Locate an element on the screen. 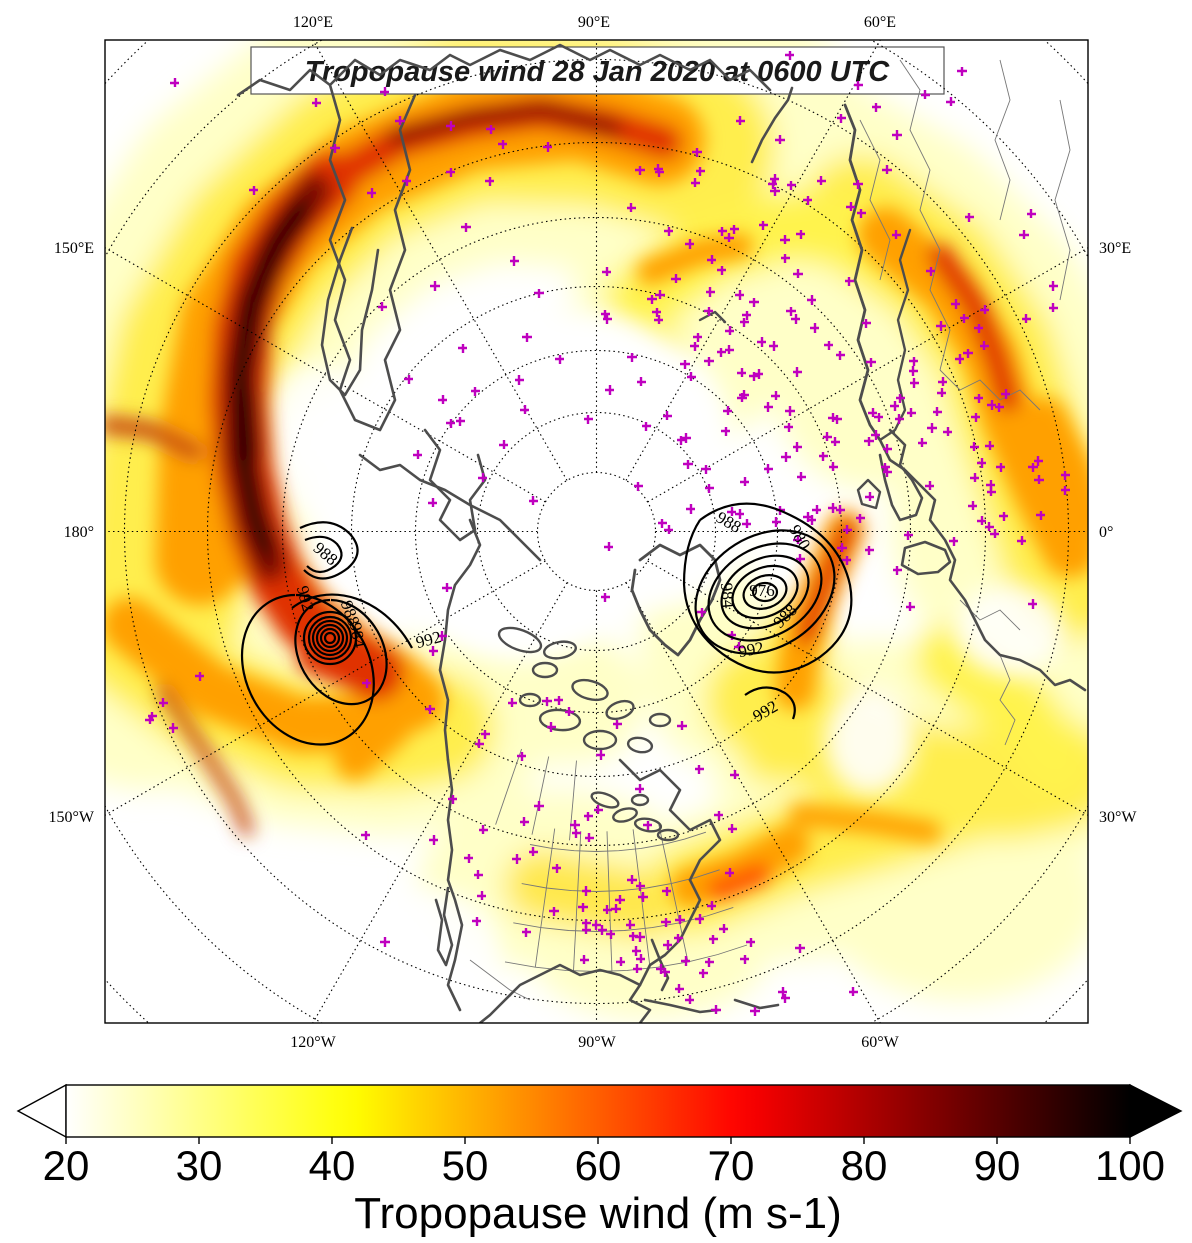  svg-text: 90°W is located at coordinates (597, 1042).